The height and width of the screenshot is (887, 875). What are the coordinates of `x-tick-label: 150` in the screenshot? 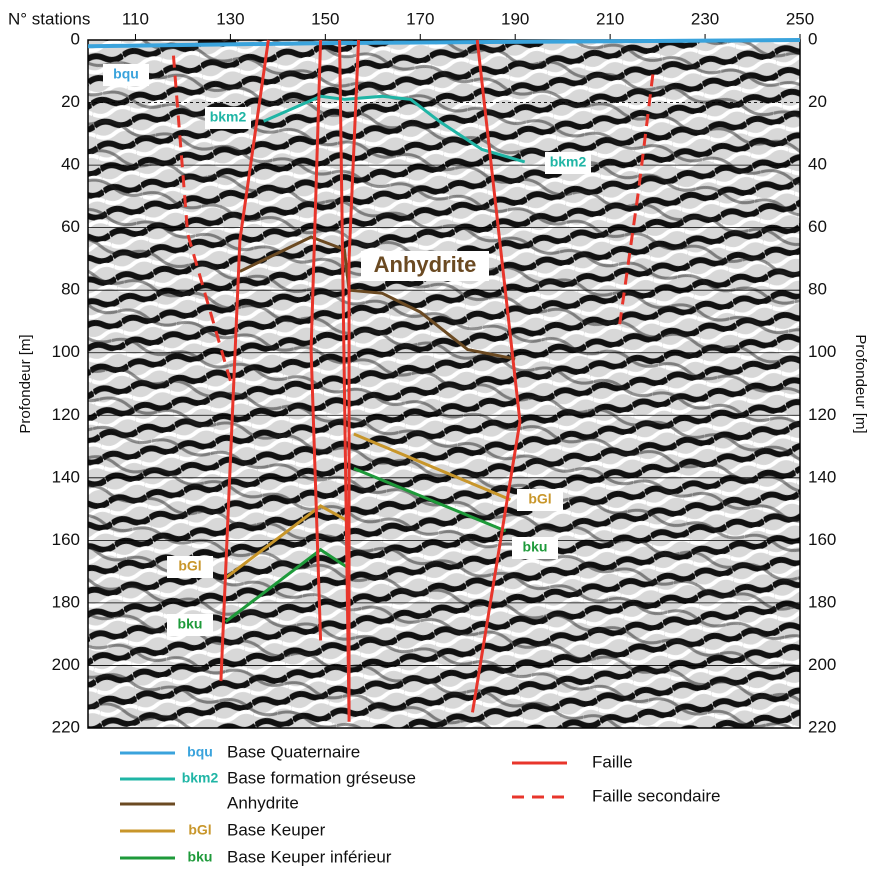 It's located at (325, 18).